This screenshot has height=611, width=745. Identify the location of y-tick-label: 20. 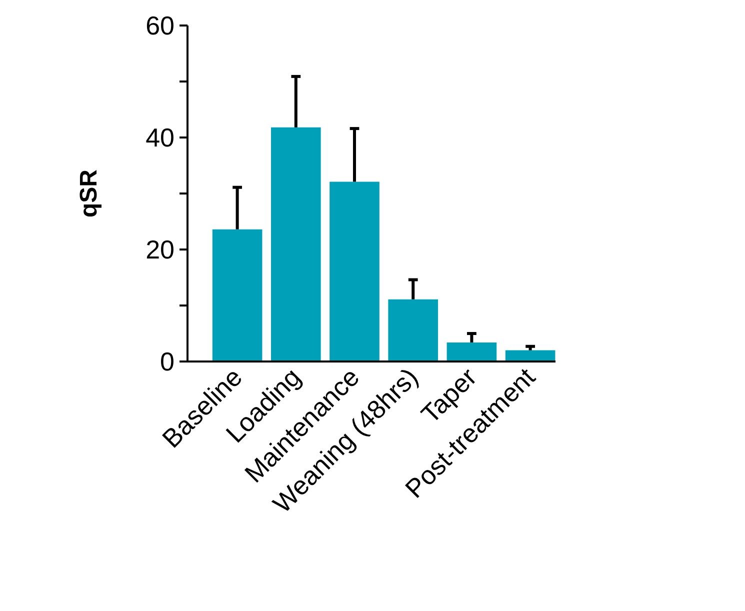
(160, 249).